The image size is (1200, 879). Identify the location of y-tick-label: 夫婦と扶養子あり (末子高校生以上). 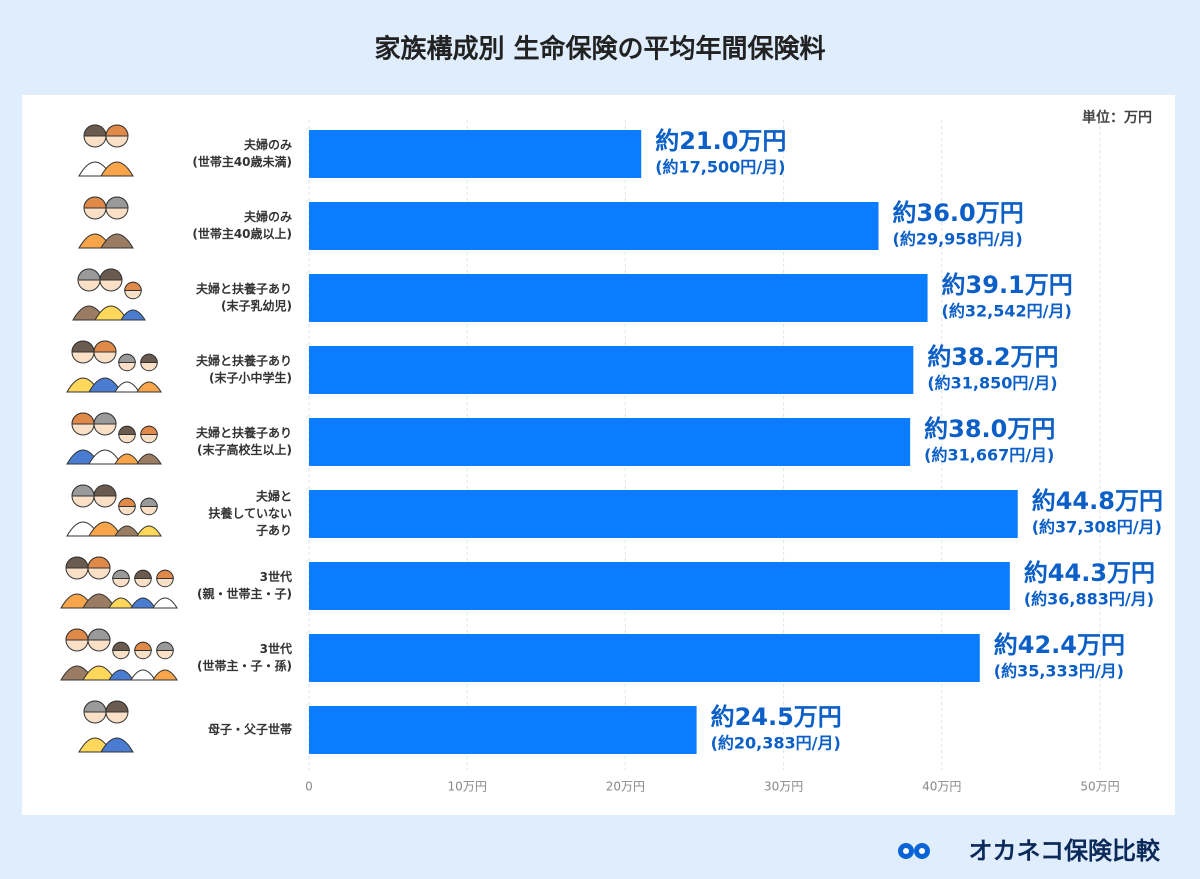
(243, 441).